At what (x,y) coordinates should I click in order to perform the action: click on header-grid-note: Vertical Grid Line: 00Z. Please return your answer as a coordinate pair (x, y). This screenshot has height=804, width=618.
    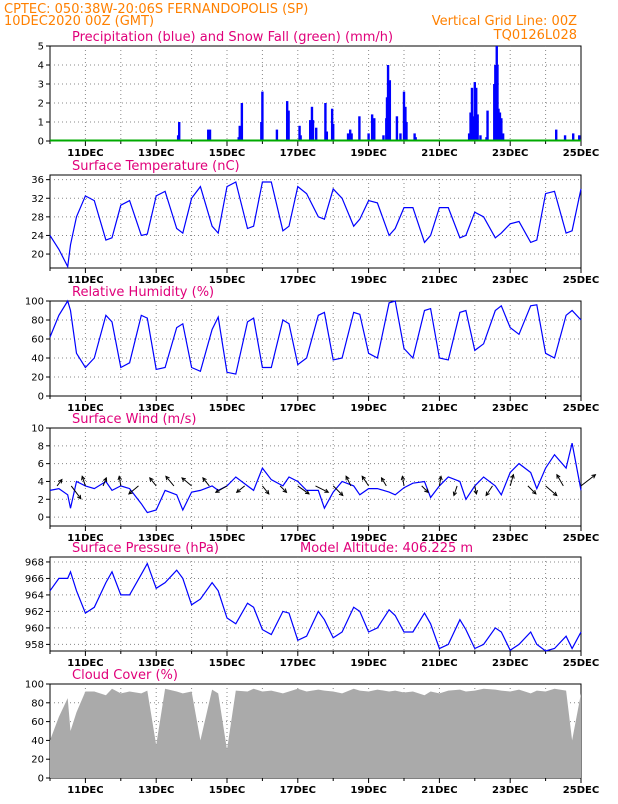
    Looking at the image, I should click on (504, 21).